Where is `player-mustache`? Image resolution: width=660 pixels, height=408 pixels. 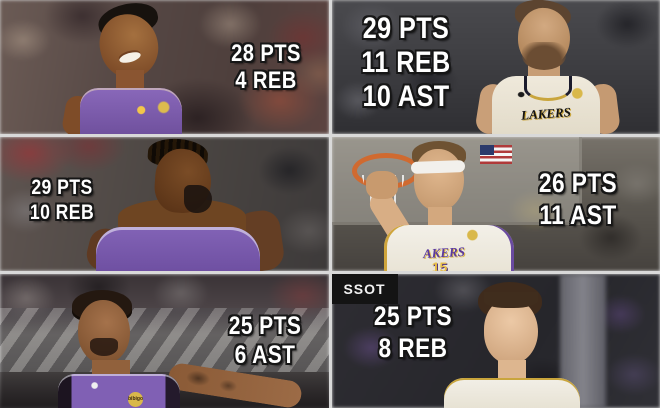 player-mustache is located at coordinates (104, 347).